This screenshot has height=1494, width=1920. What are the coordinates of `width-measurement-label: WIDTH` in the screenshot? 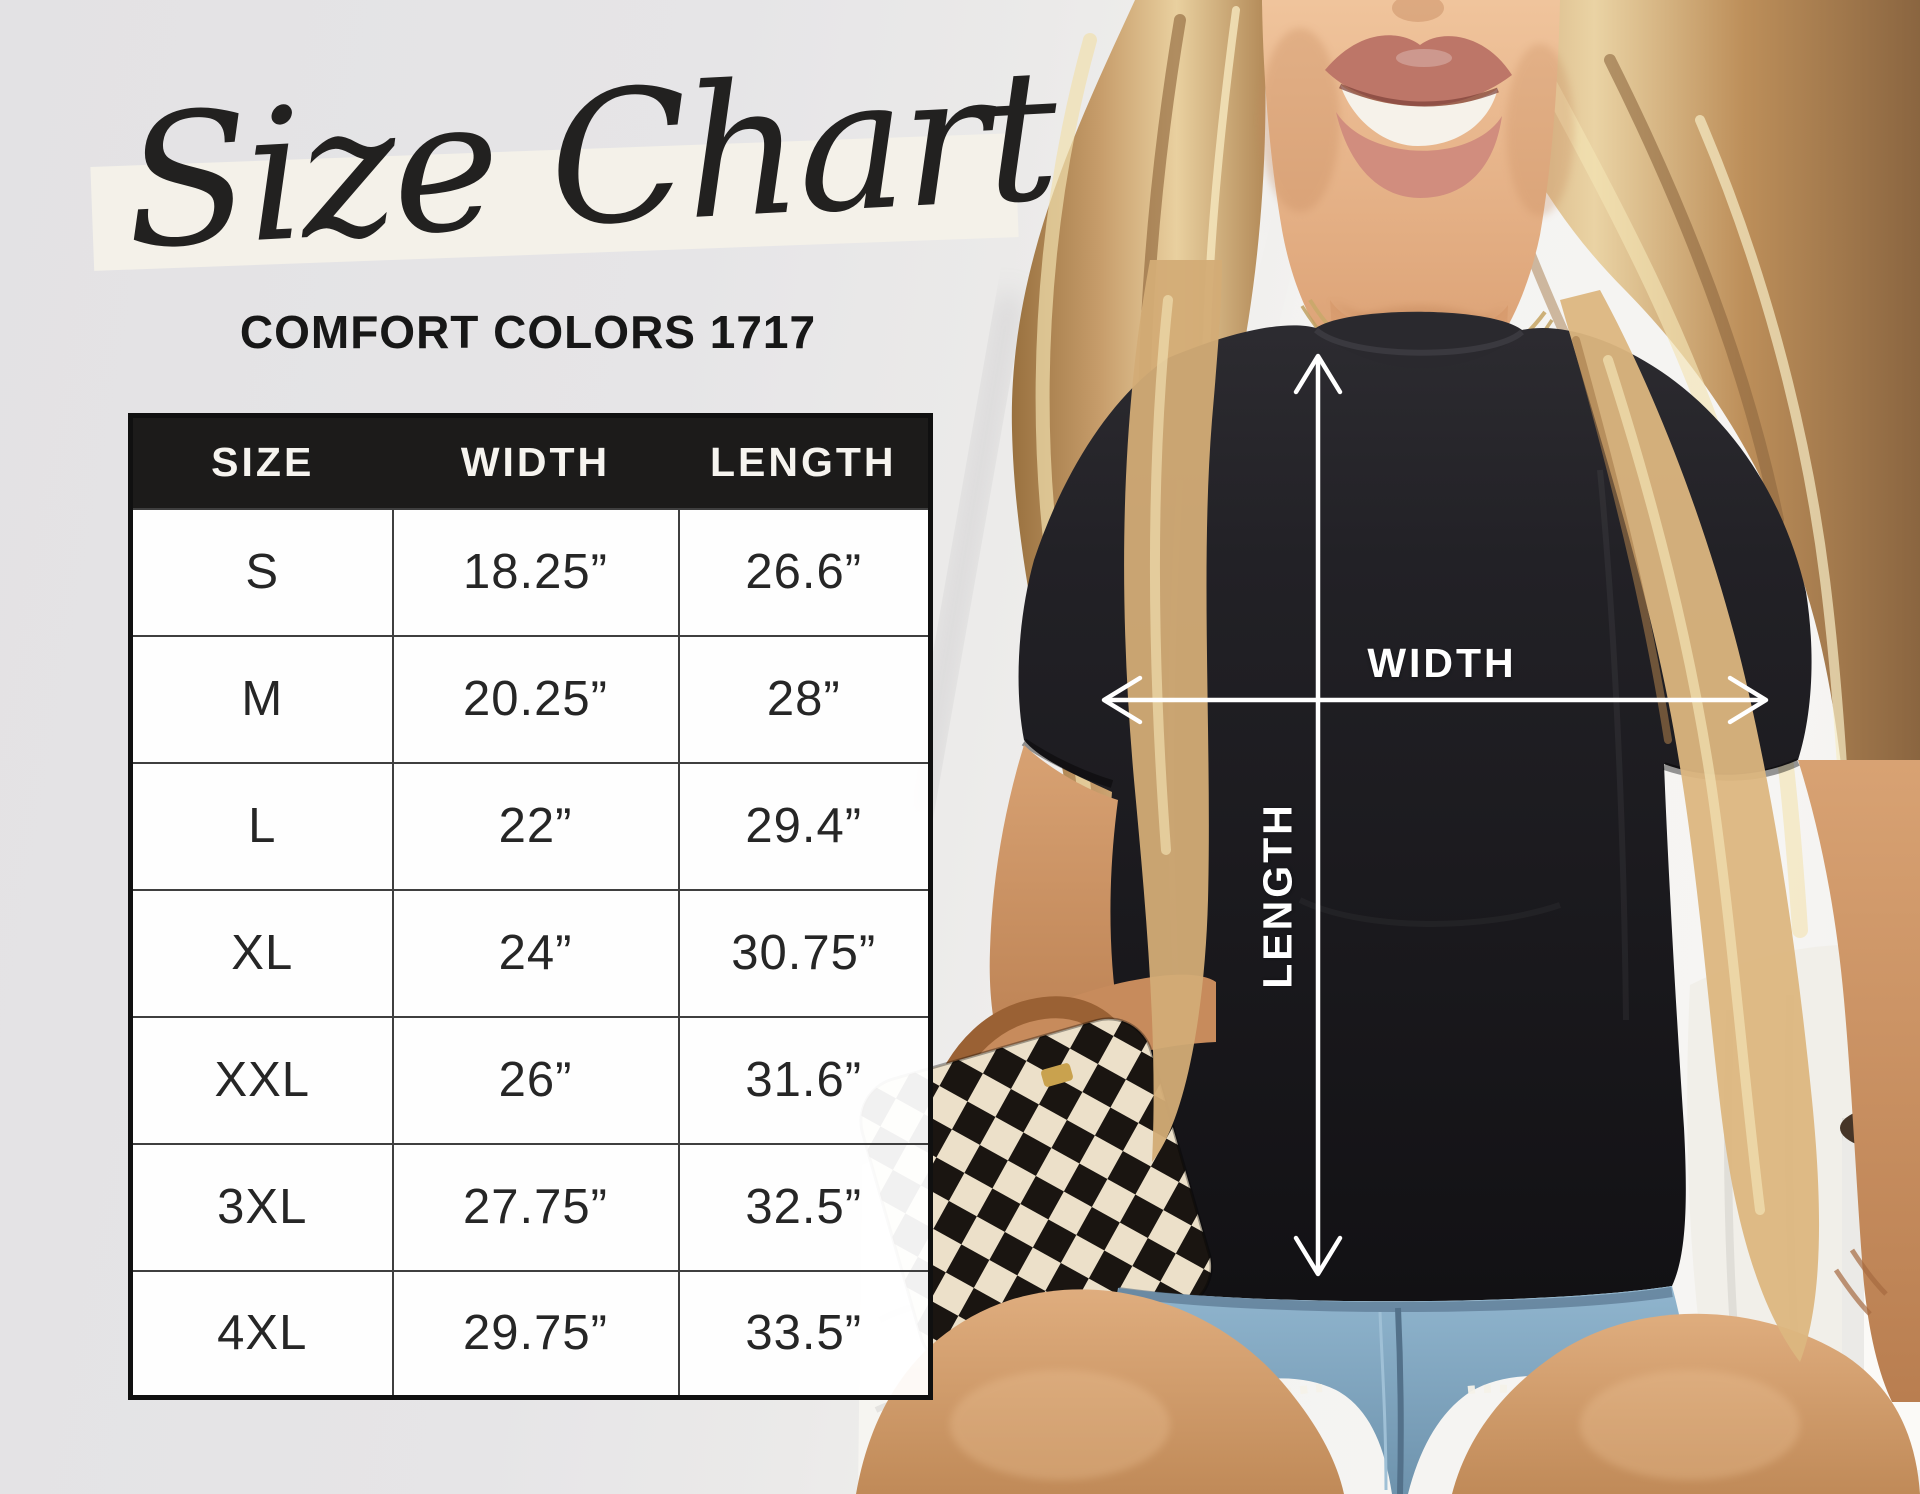 It's located at (1442, 663).